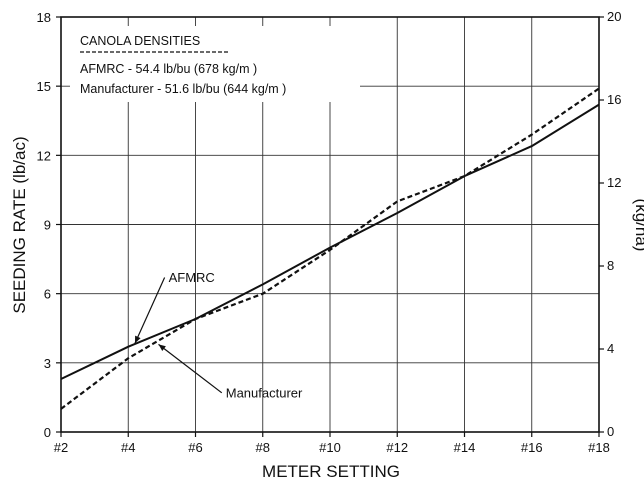 This screenshot has height=483, width=644. Describe the element at coordinates (128, 447) in the screenshot. I see `x-tick-label: #4` at that location.